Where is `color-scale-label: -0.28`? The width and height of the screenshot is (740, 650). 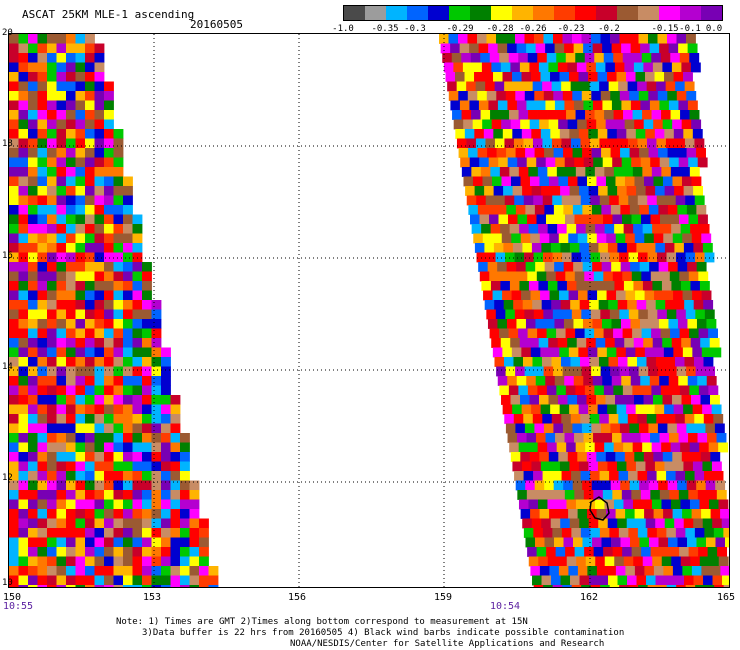
color-scale-label: -0.28 is located at coordinates (500, 29).